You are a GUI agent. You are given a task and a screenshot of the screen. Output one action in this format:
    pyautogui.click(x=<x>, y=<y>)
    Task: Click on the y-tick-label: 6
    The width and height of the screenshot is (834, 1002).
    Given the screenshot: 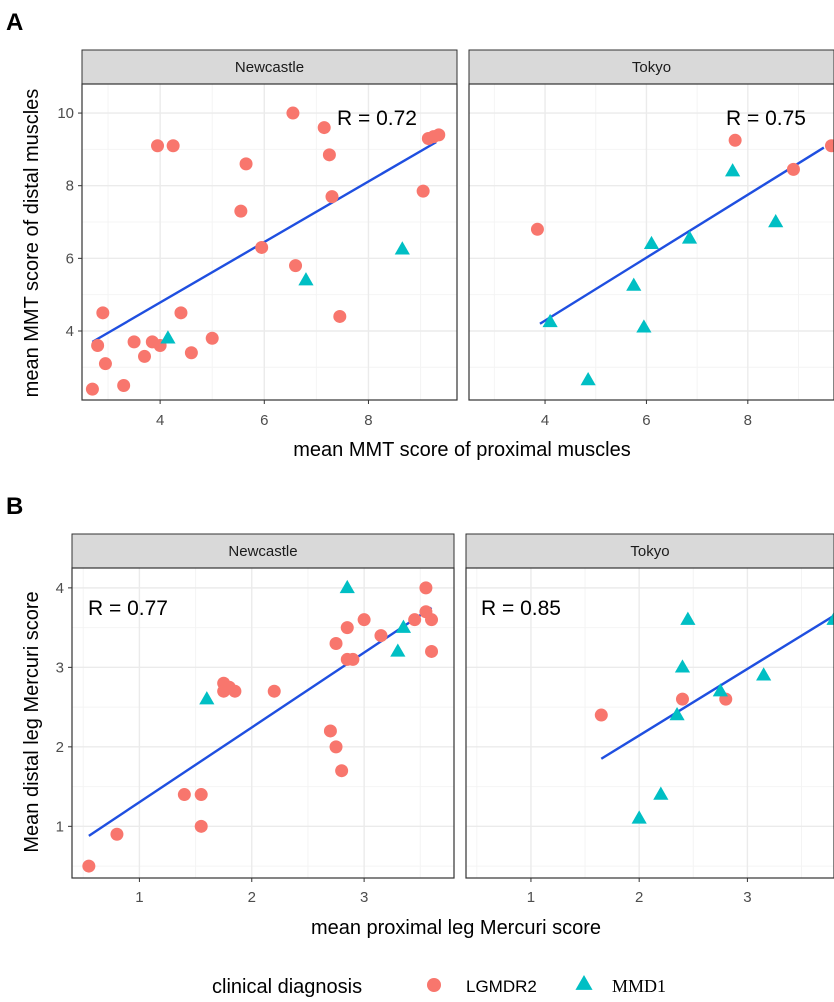 What is the action you would take?
    pyautogui.click(x=70, y=258)
    